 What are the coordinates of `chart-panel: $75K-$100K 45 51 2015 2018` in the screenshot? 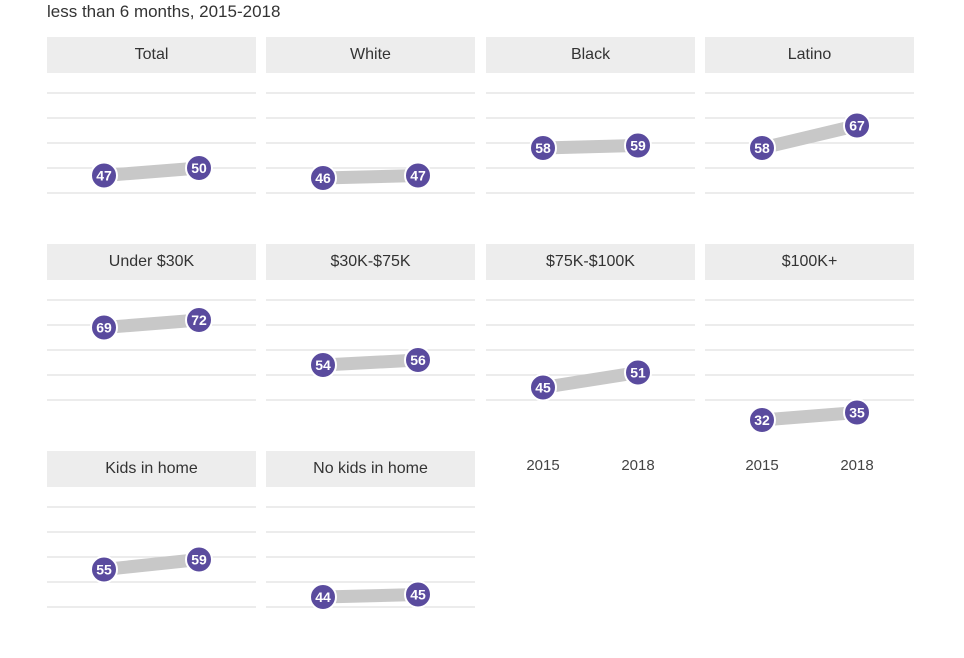 It's located at (590, 359).